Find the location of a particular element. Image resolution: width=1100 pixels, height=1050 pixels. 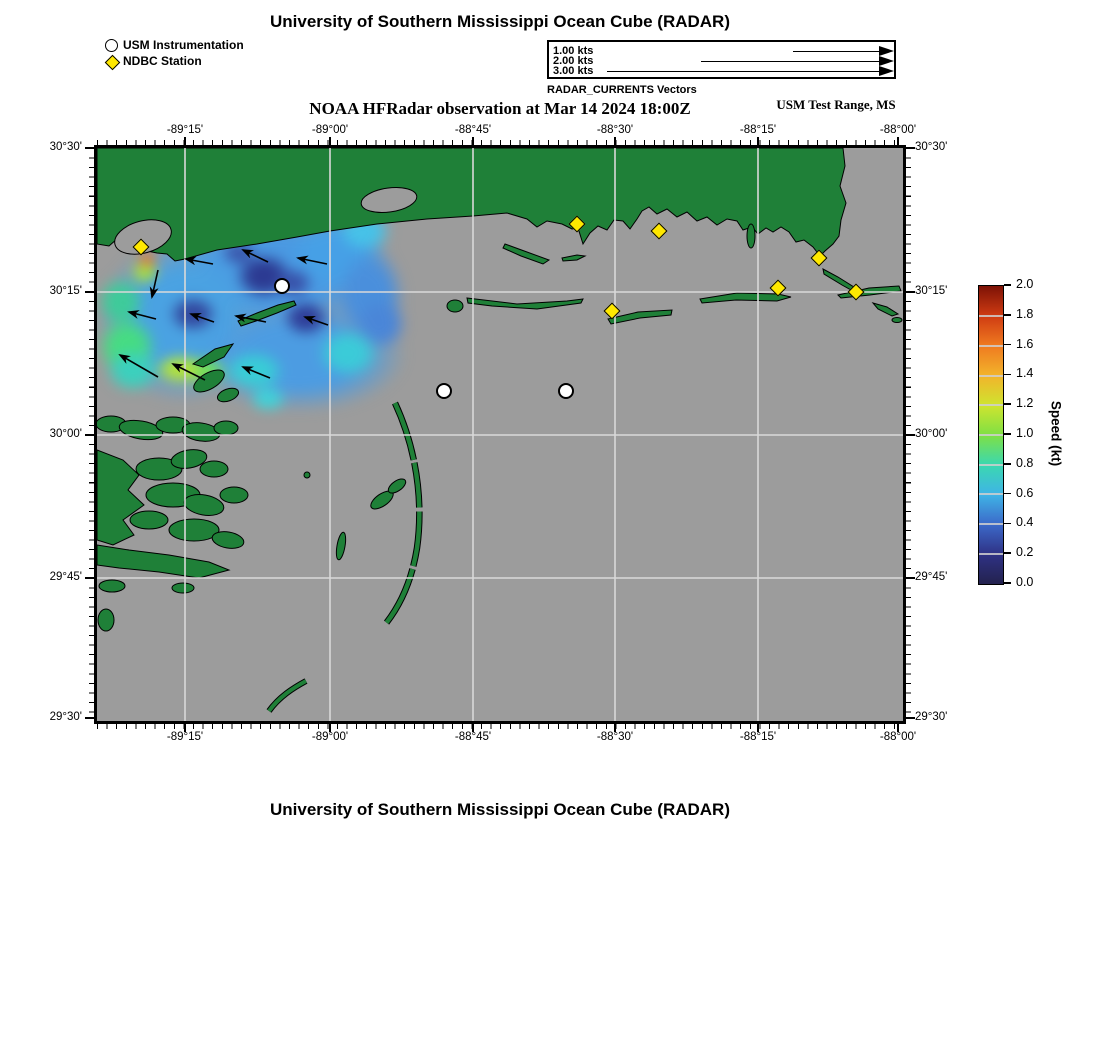

colorbar-tick-label: 0.0 is located at coordinates (1025, 582).